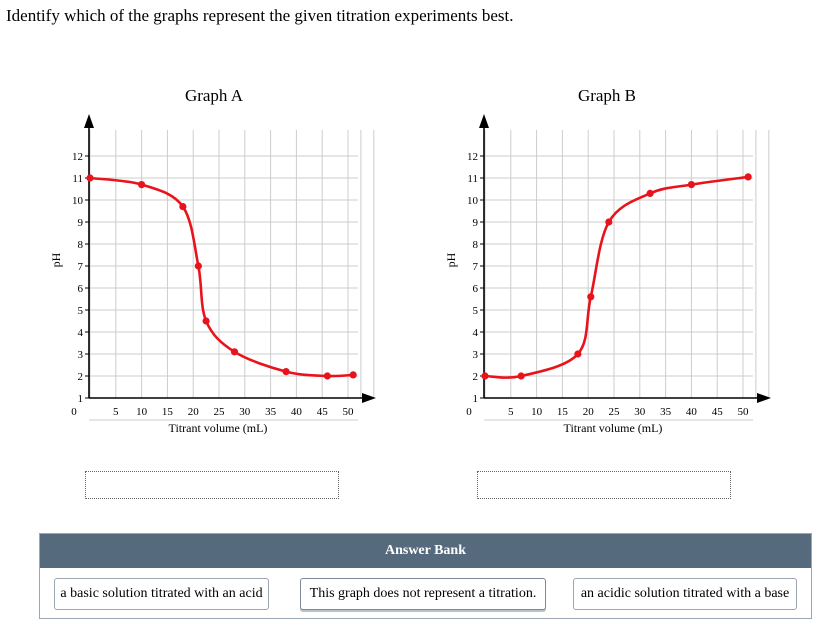 This screenshot has width=830, height=633. What do you see at coordinates (692, 412) in the screenshot?
I see `graph-b-x-tick-label: 40` at bounding box center [692, 412].